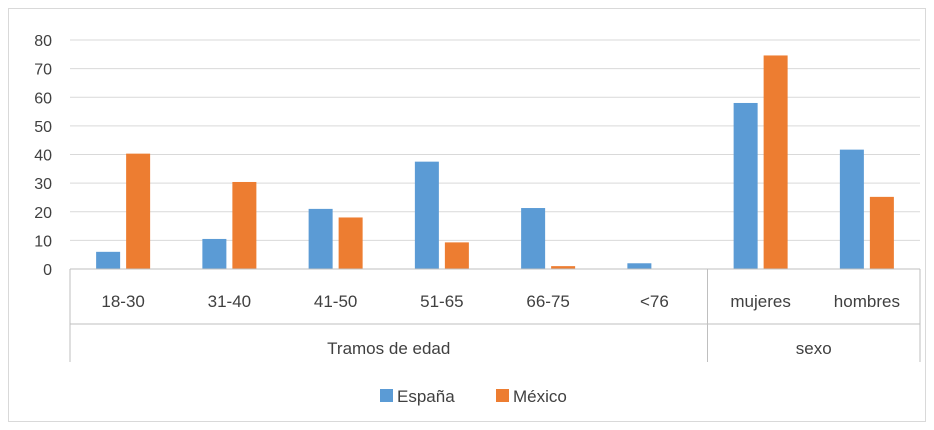 The height and width of the screenshot is (430, 934). I want to click on x-tick-label: 41-50, so click(335, 301).